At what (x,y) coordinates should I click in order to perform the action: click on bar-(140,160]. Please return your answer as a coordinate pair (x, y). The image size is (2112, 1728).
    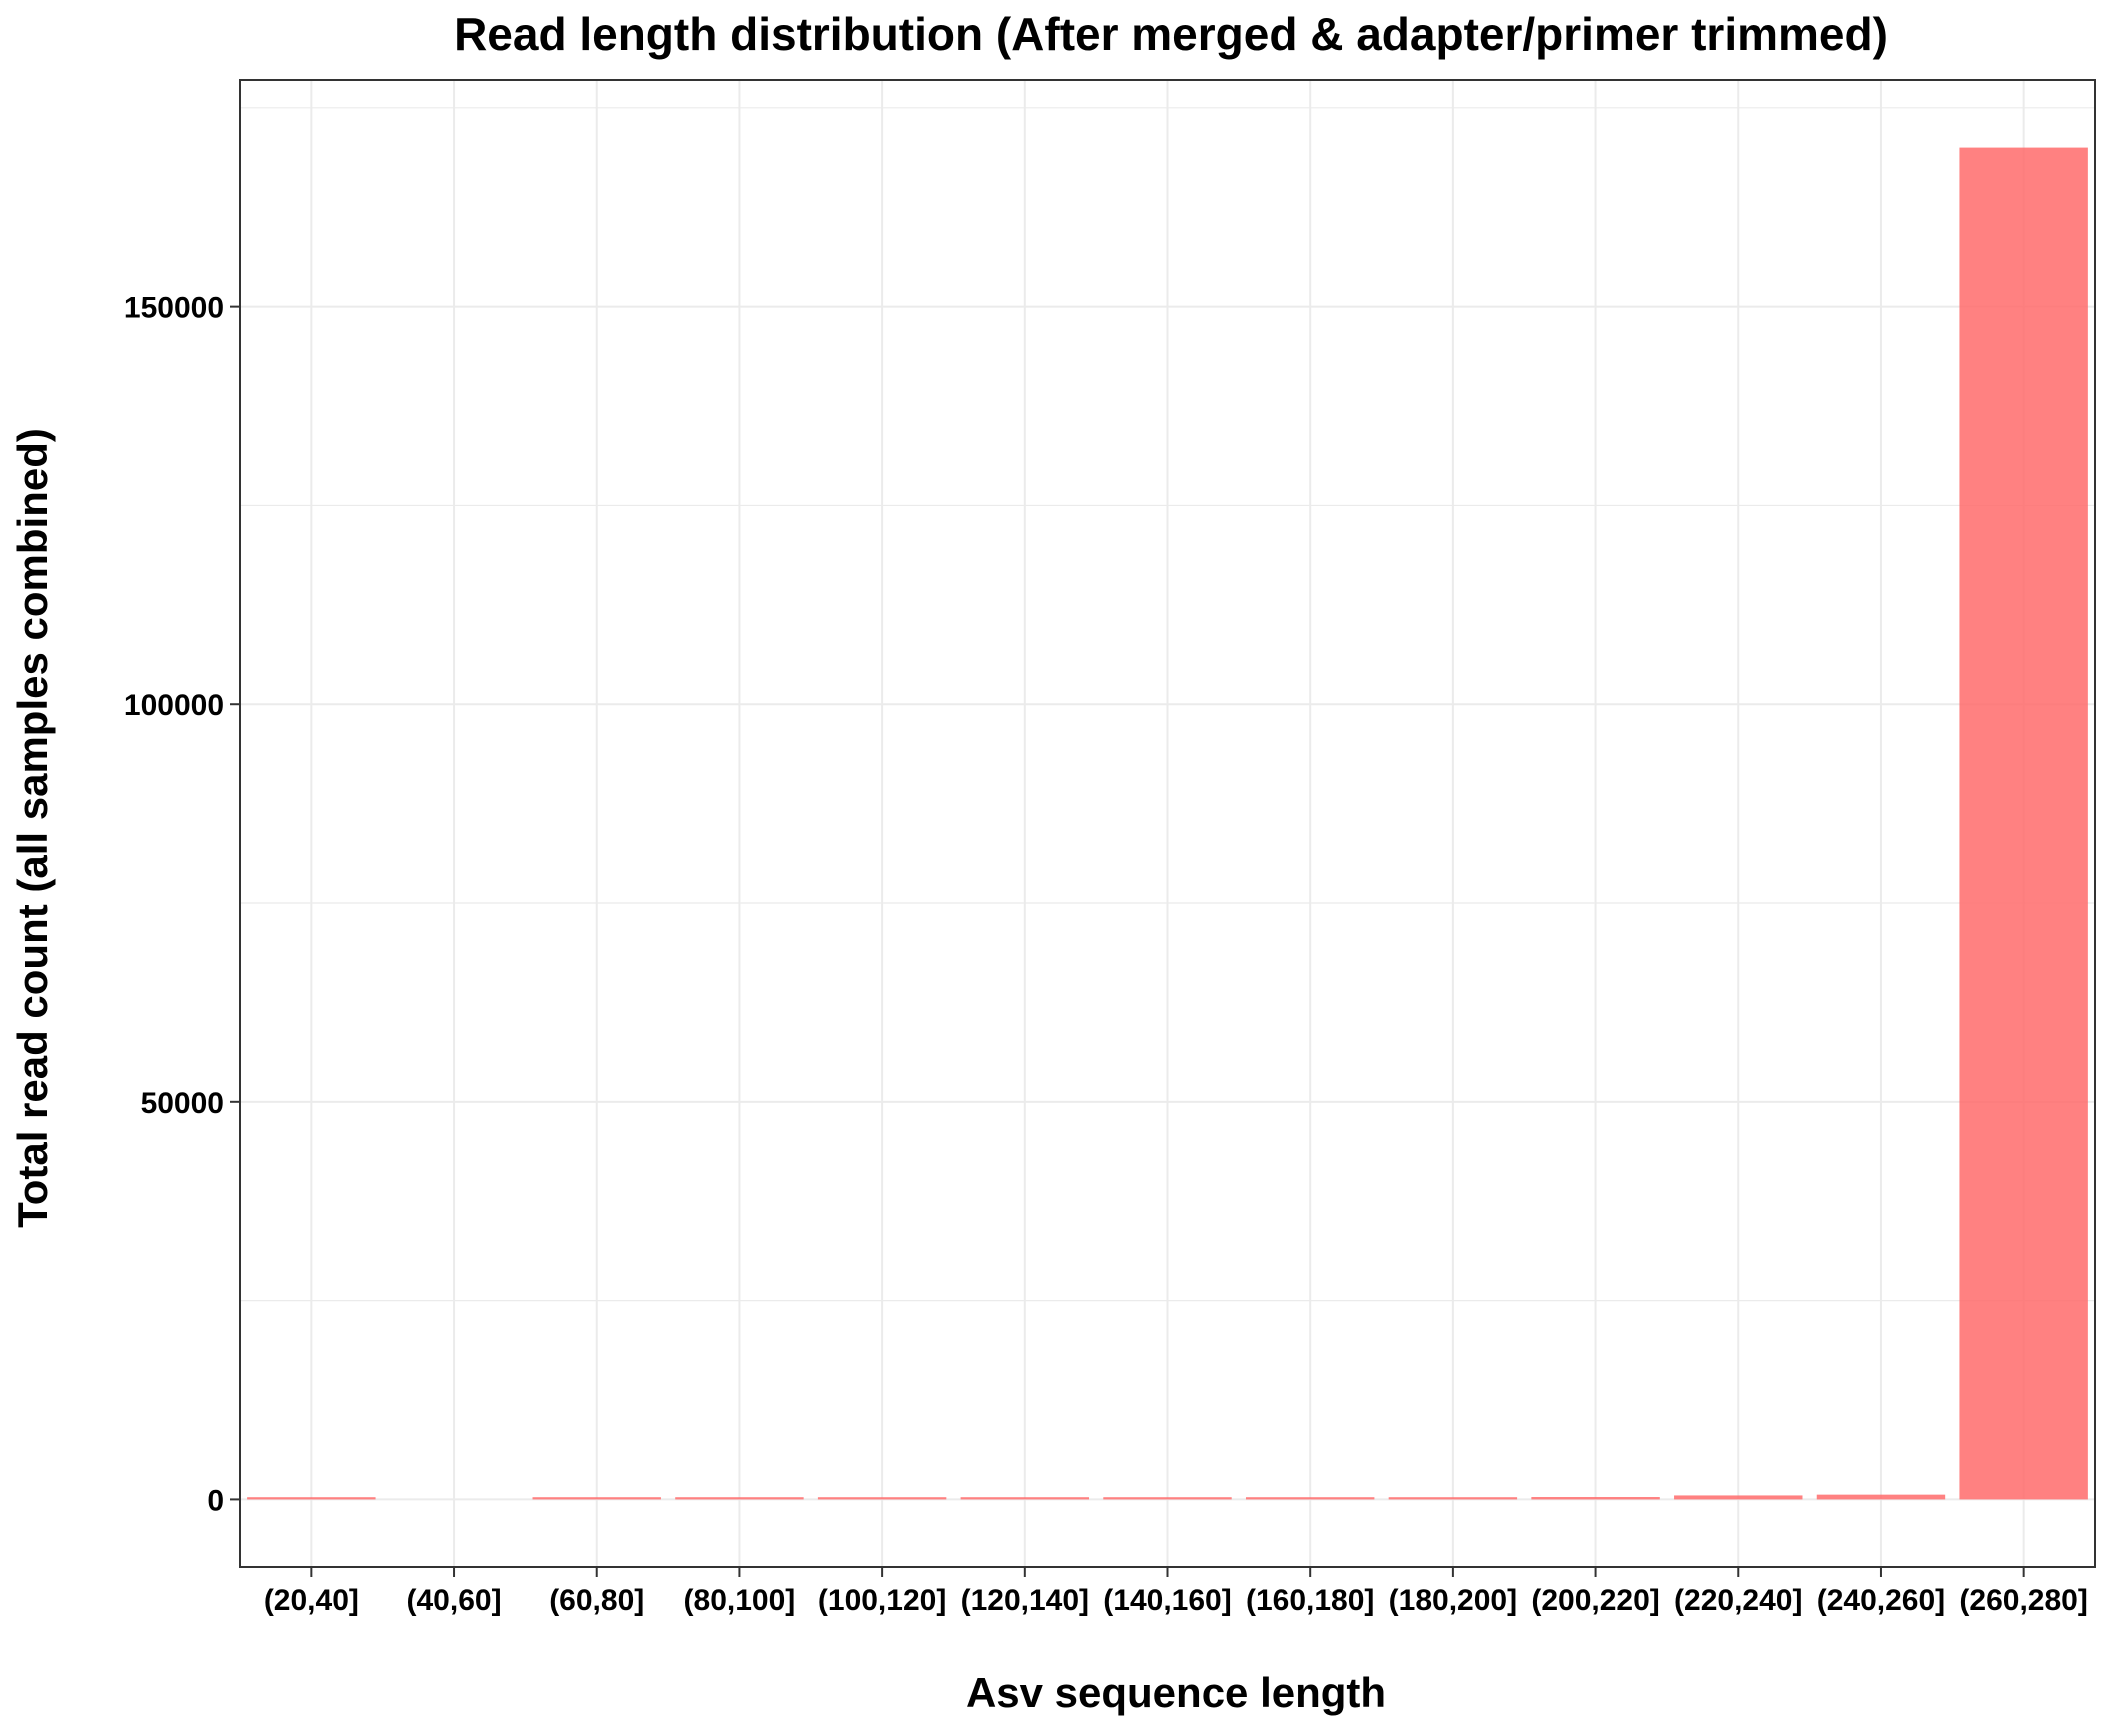
    Looking at the image, I should click on (1167, 1498).